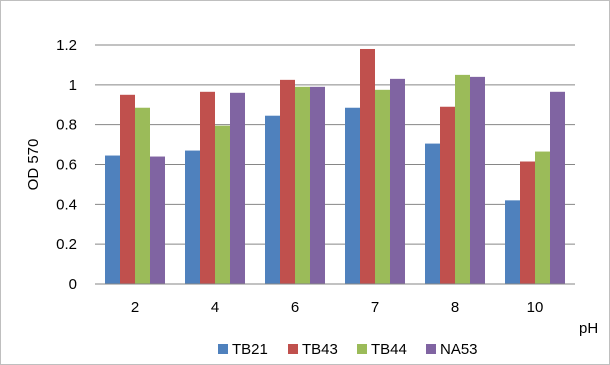 This screenshot has height=365, width=610. What do you see at coordinates (66, 125) in the screenshot?
I see `y-tick-label: 0.8` at bounding box center [66, 125].